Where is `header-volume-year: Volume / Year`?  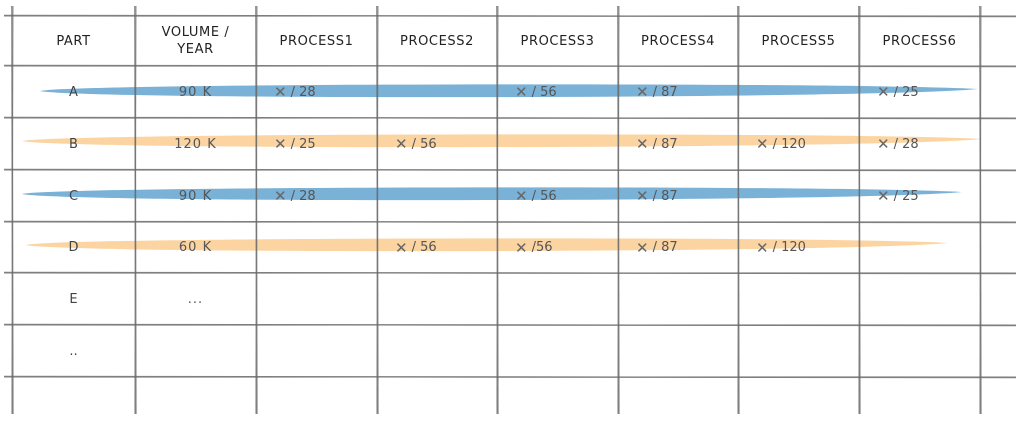
header-volume-year: Volume / Year is located at coordinates (195, 41).